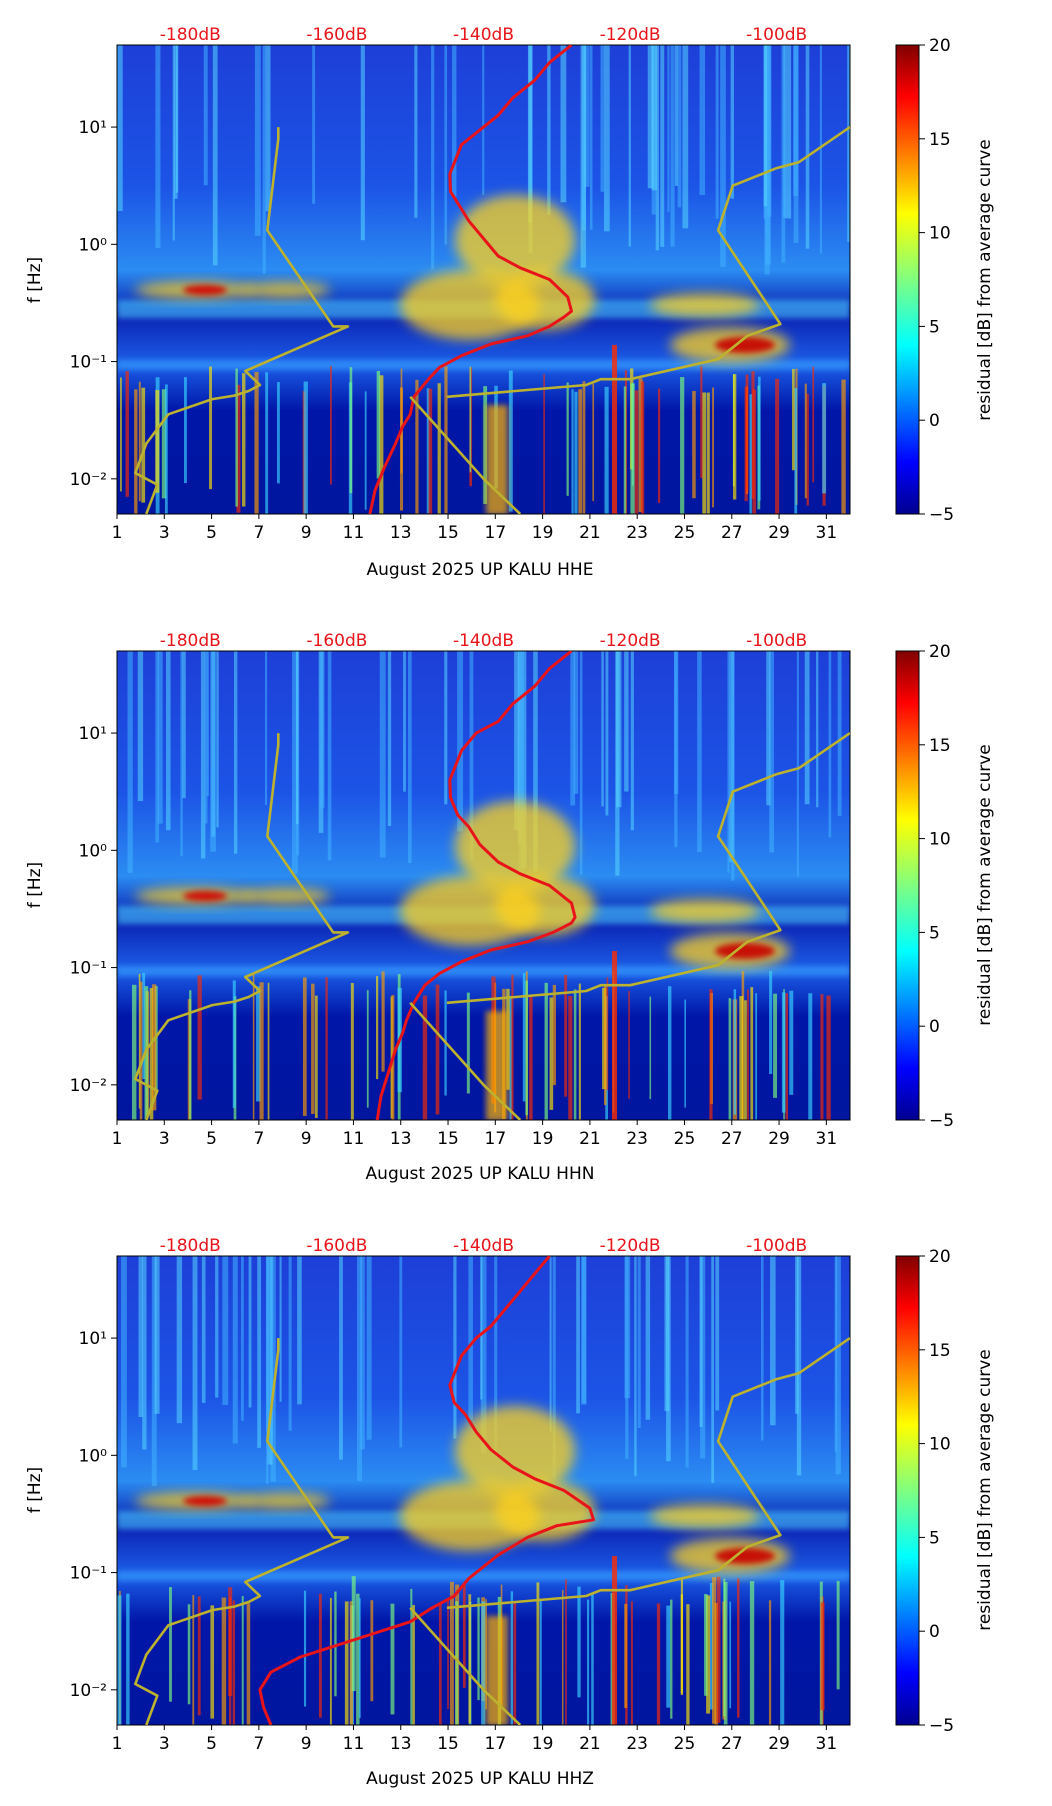 The width and height of the screenshot is (1052, 1806). I want to click on y-tick-label: 10⁰, so click(93, 245).